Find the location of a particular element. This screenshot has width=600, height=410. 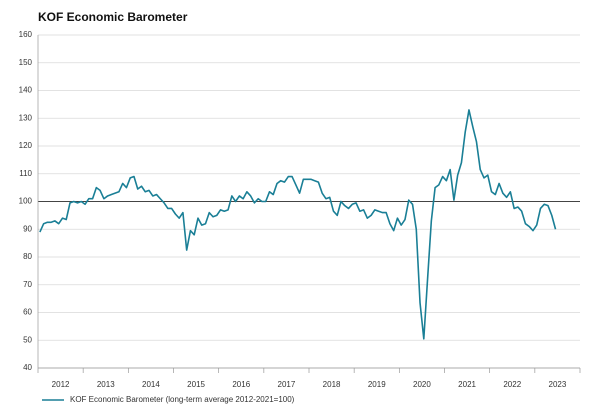

y-tick-label: 130 is located at coordinates (26, 117).